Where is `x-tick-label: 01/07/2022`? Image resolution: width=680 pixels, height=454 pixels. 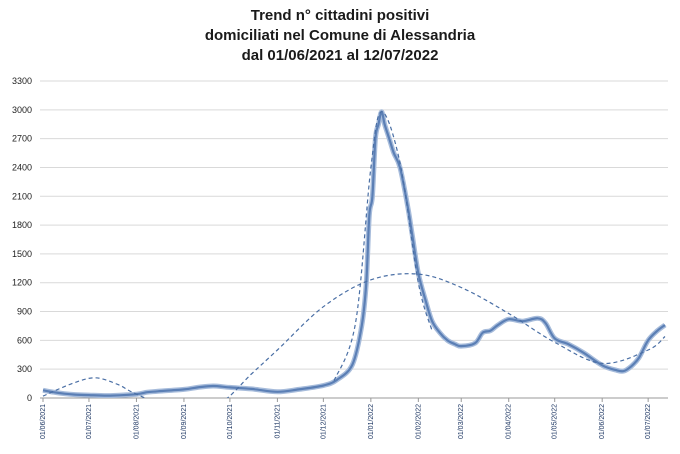 x-tick-label: 01/07/2022 is located at coordinates (648, 421).